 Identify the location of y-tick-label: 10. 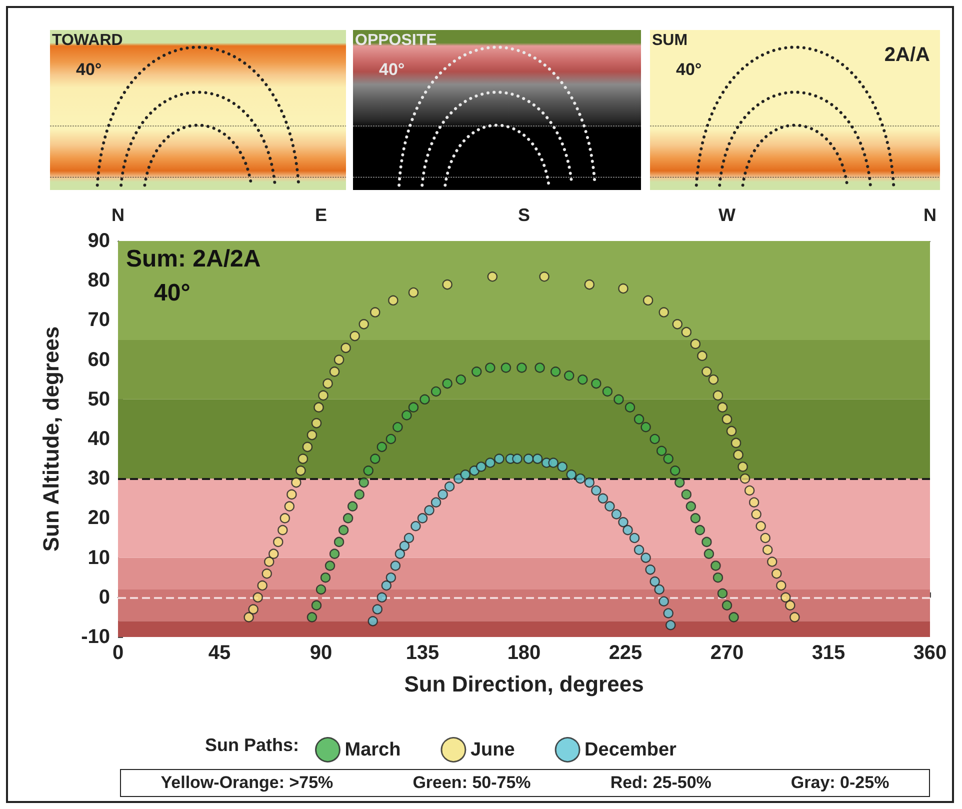
(99, 557).